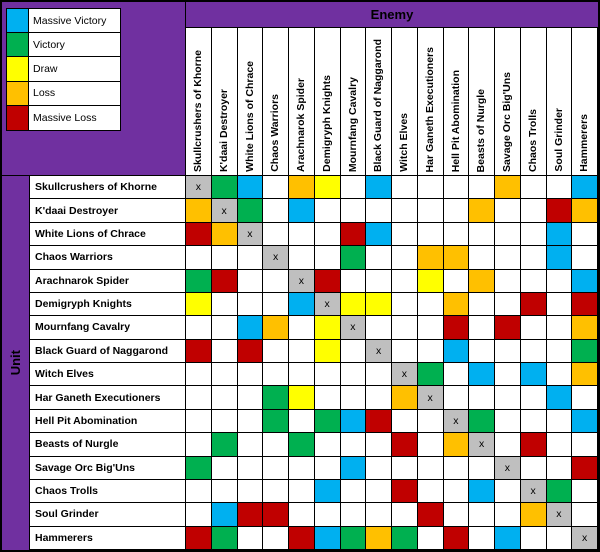 Image resolution: width=600 pixels, height=552 pixels. What do you see at coordinates (224, 421) in the screenshot?
I see `matrix-cell-r11-c2` at bounding box center [224, 421].